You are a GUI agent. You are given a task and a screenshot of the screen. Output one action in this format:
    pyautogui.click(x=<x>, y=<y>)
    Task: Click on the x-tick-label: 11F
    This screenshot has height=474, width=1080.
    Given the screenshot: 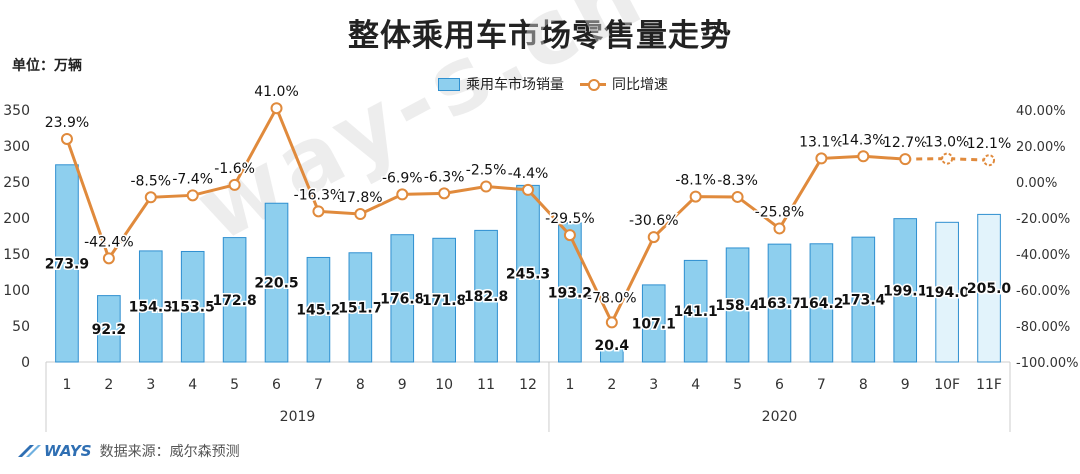 What is the action you would take?
    pyautogui.click(x=989, y=385)
    